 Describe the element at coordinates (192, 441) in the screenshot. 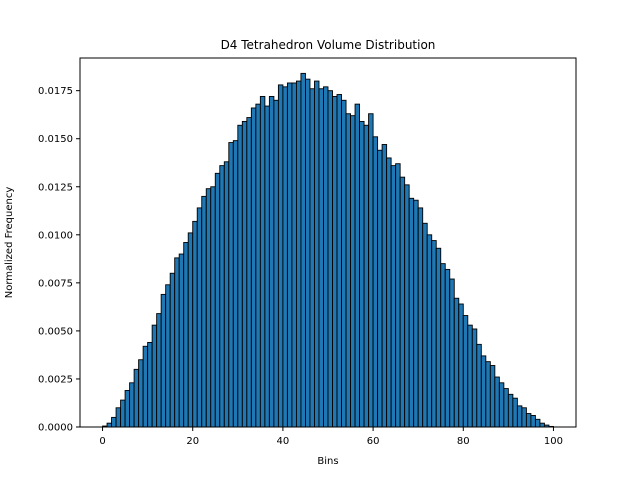

I see `x-tick-label: 20` at that location.